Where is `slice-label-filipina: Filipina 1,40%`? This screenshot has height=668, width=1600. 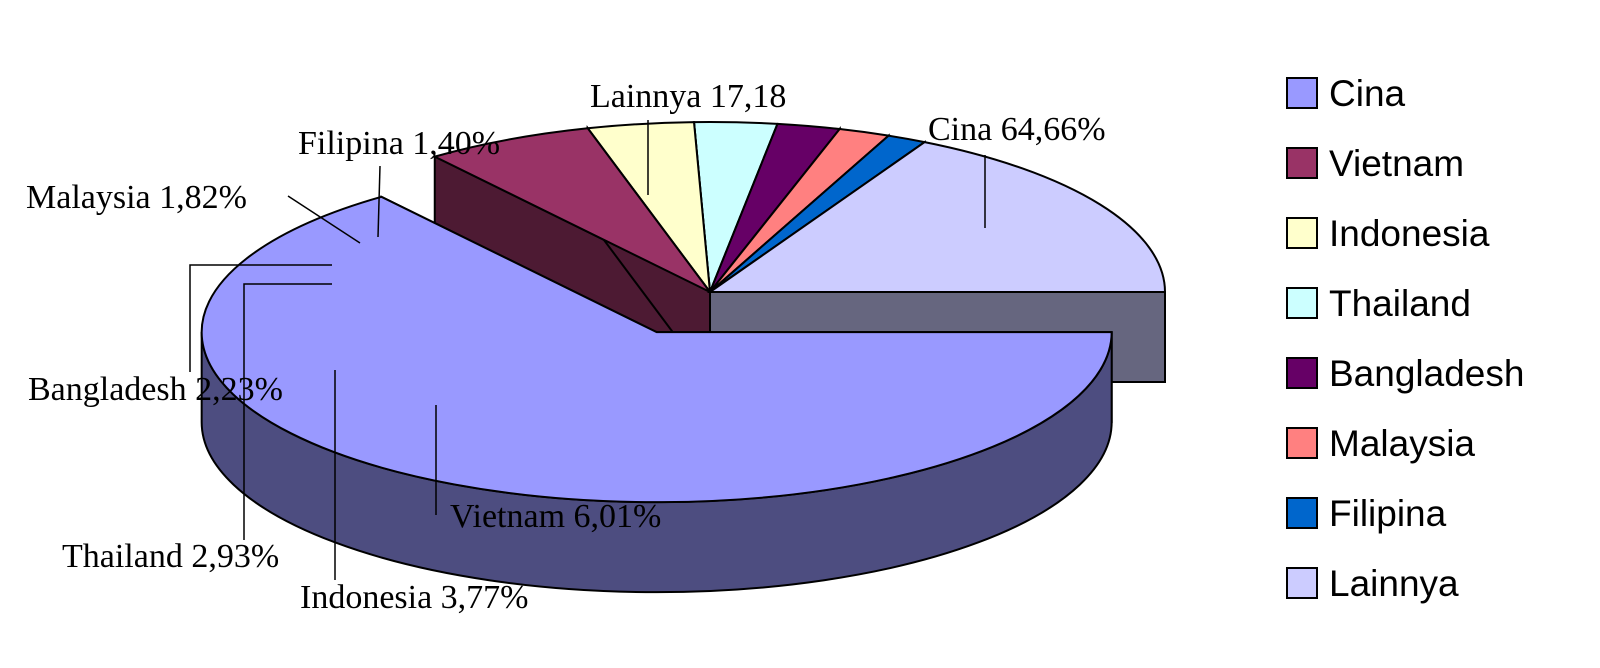
slice-label-filipina: Filipina 1,40% is located at coordinates (399, 143).